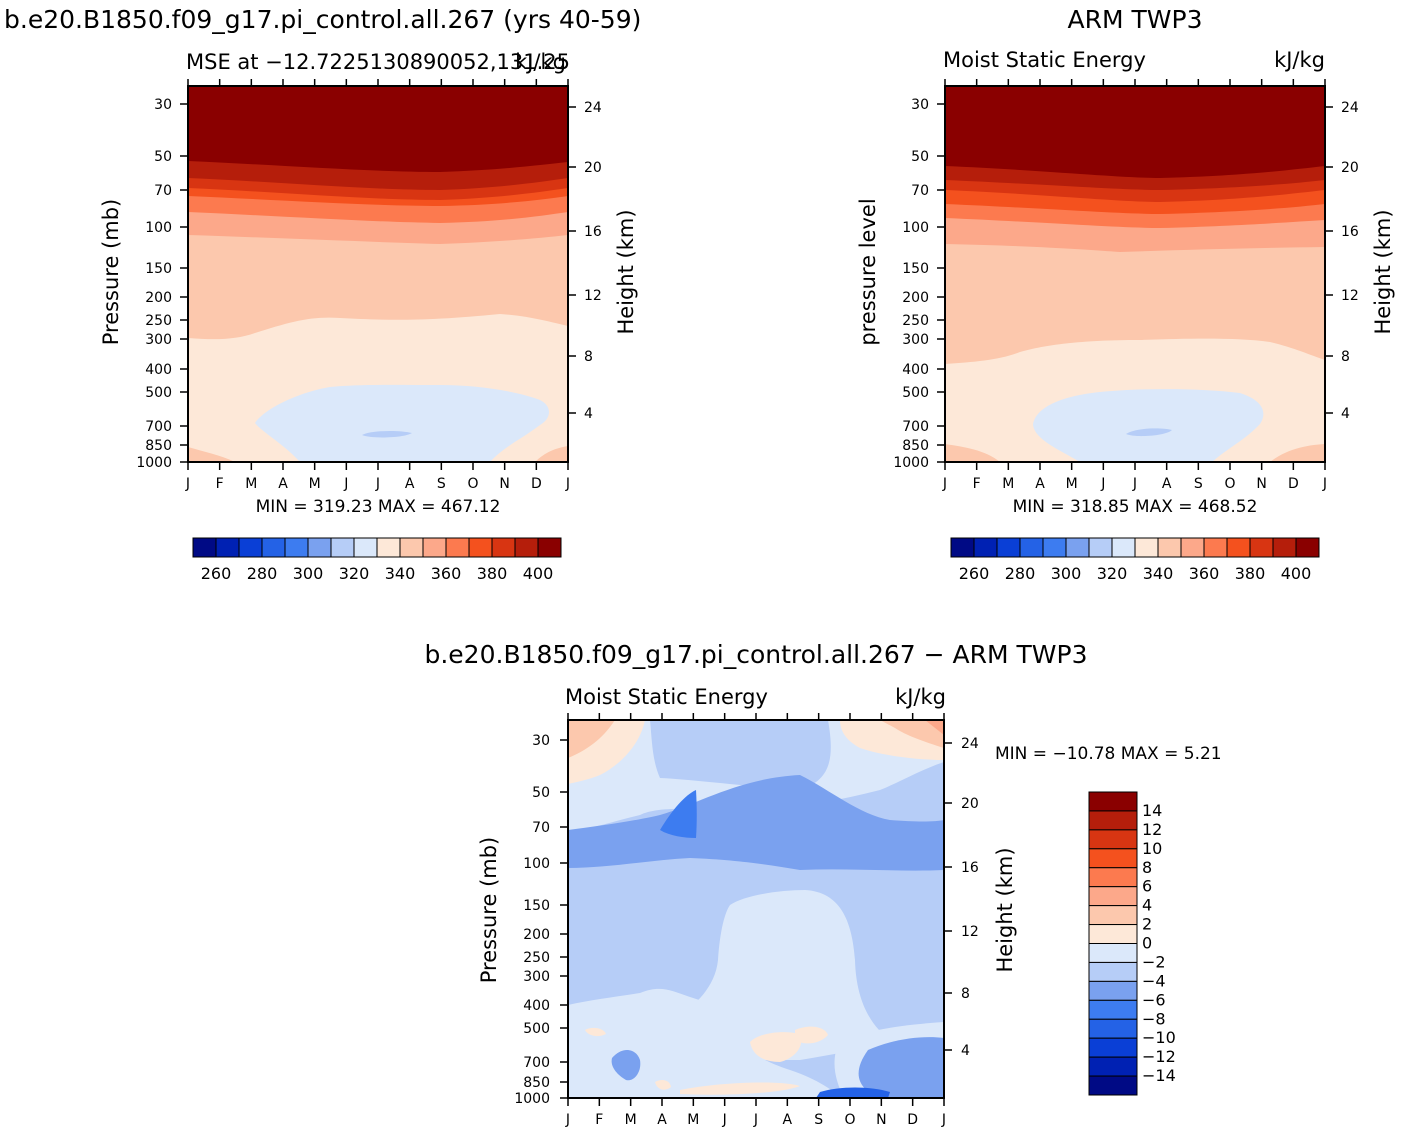 The height and width of the screenshot is (1136, 1402). What do you see at coordinates (961, 897) in the screenshot?
I see `panel-diff-height-axis: 24 20 16 12 8 4` at bounding box center [961, 897].